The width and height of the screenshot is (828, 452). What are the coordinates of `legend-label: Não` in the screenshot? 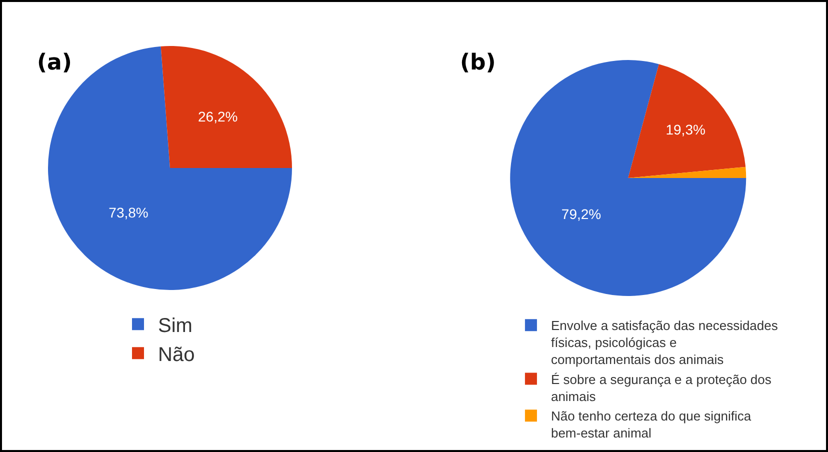 It's located at (176, 355).